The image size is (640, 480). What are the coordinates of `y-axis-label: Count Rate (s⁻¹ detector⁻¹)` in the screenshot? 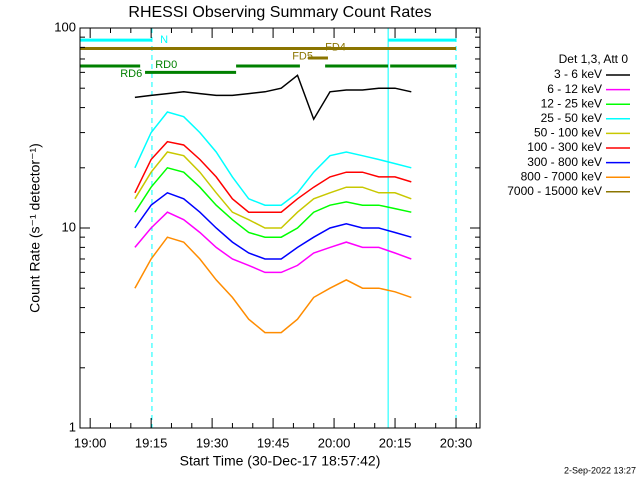 It's located at (35, 228).